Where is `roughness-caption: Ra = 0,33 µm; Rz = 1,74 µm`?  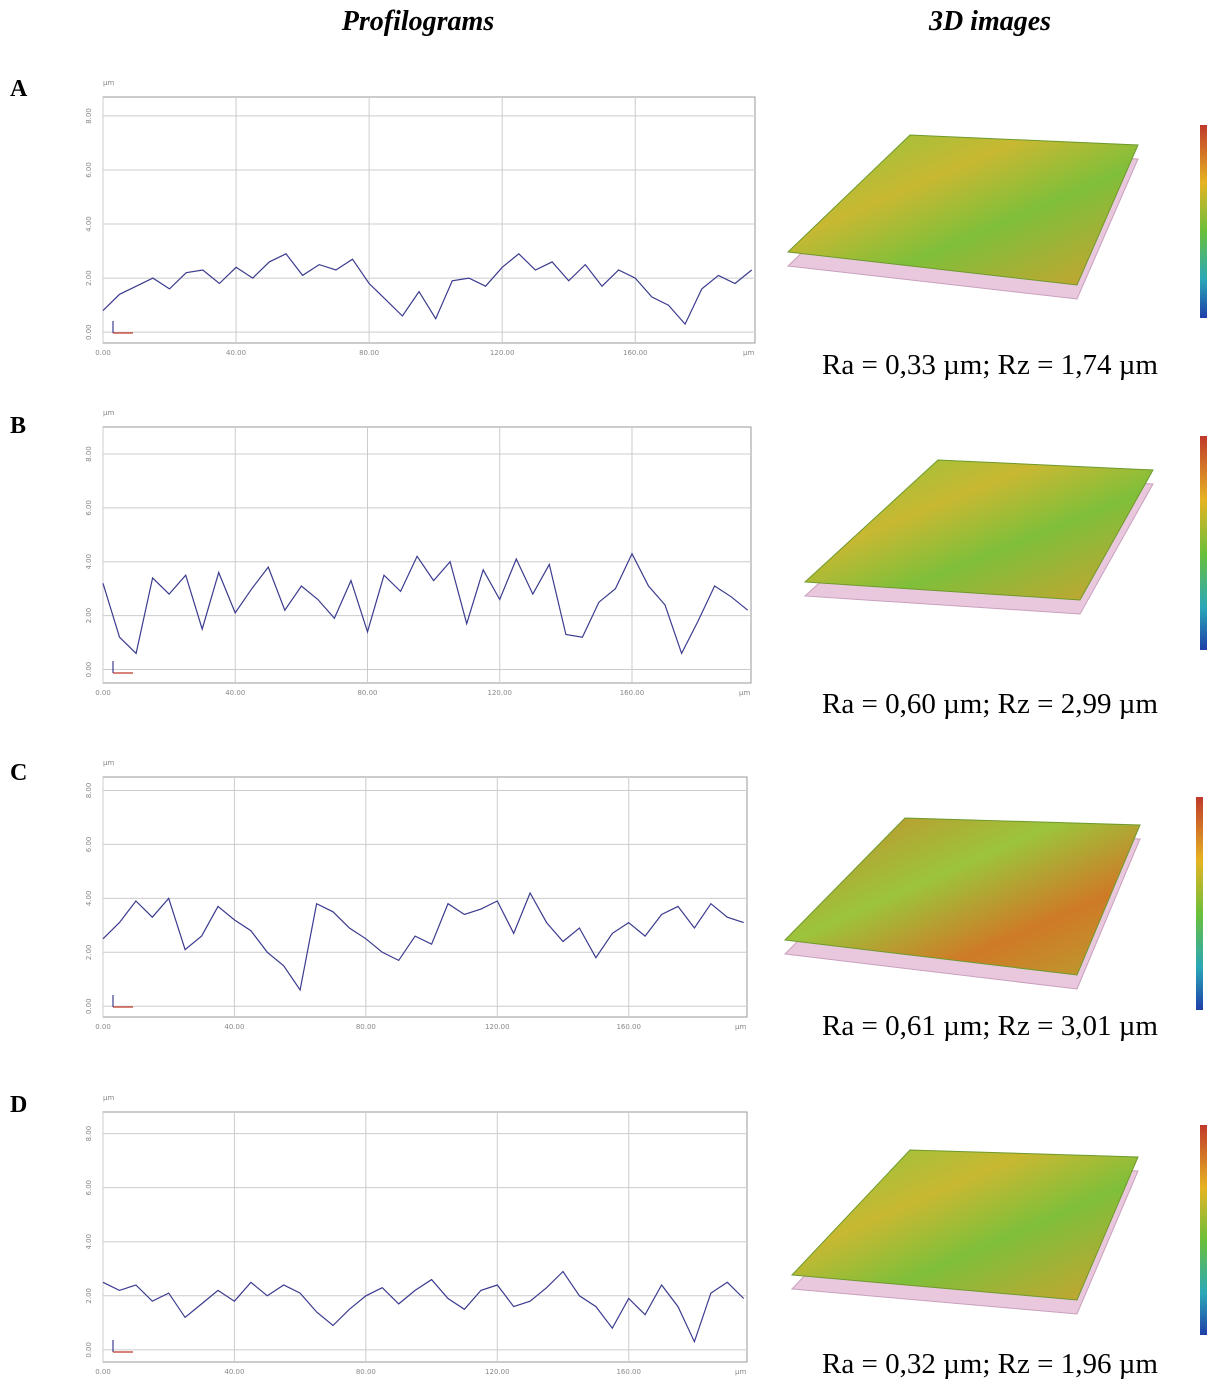
roughness-caption: Ra = 0,33 µm; Rz = 1,74 µm is located at coordinates (990, 365).